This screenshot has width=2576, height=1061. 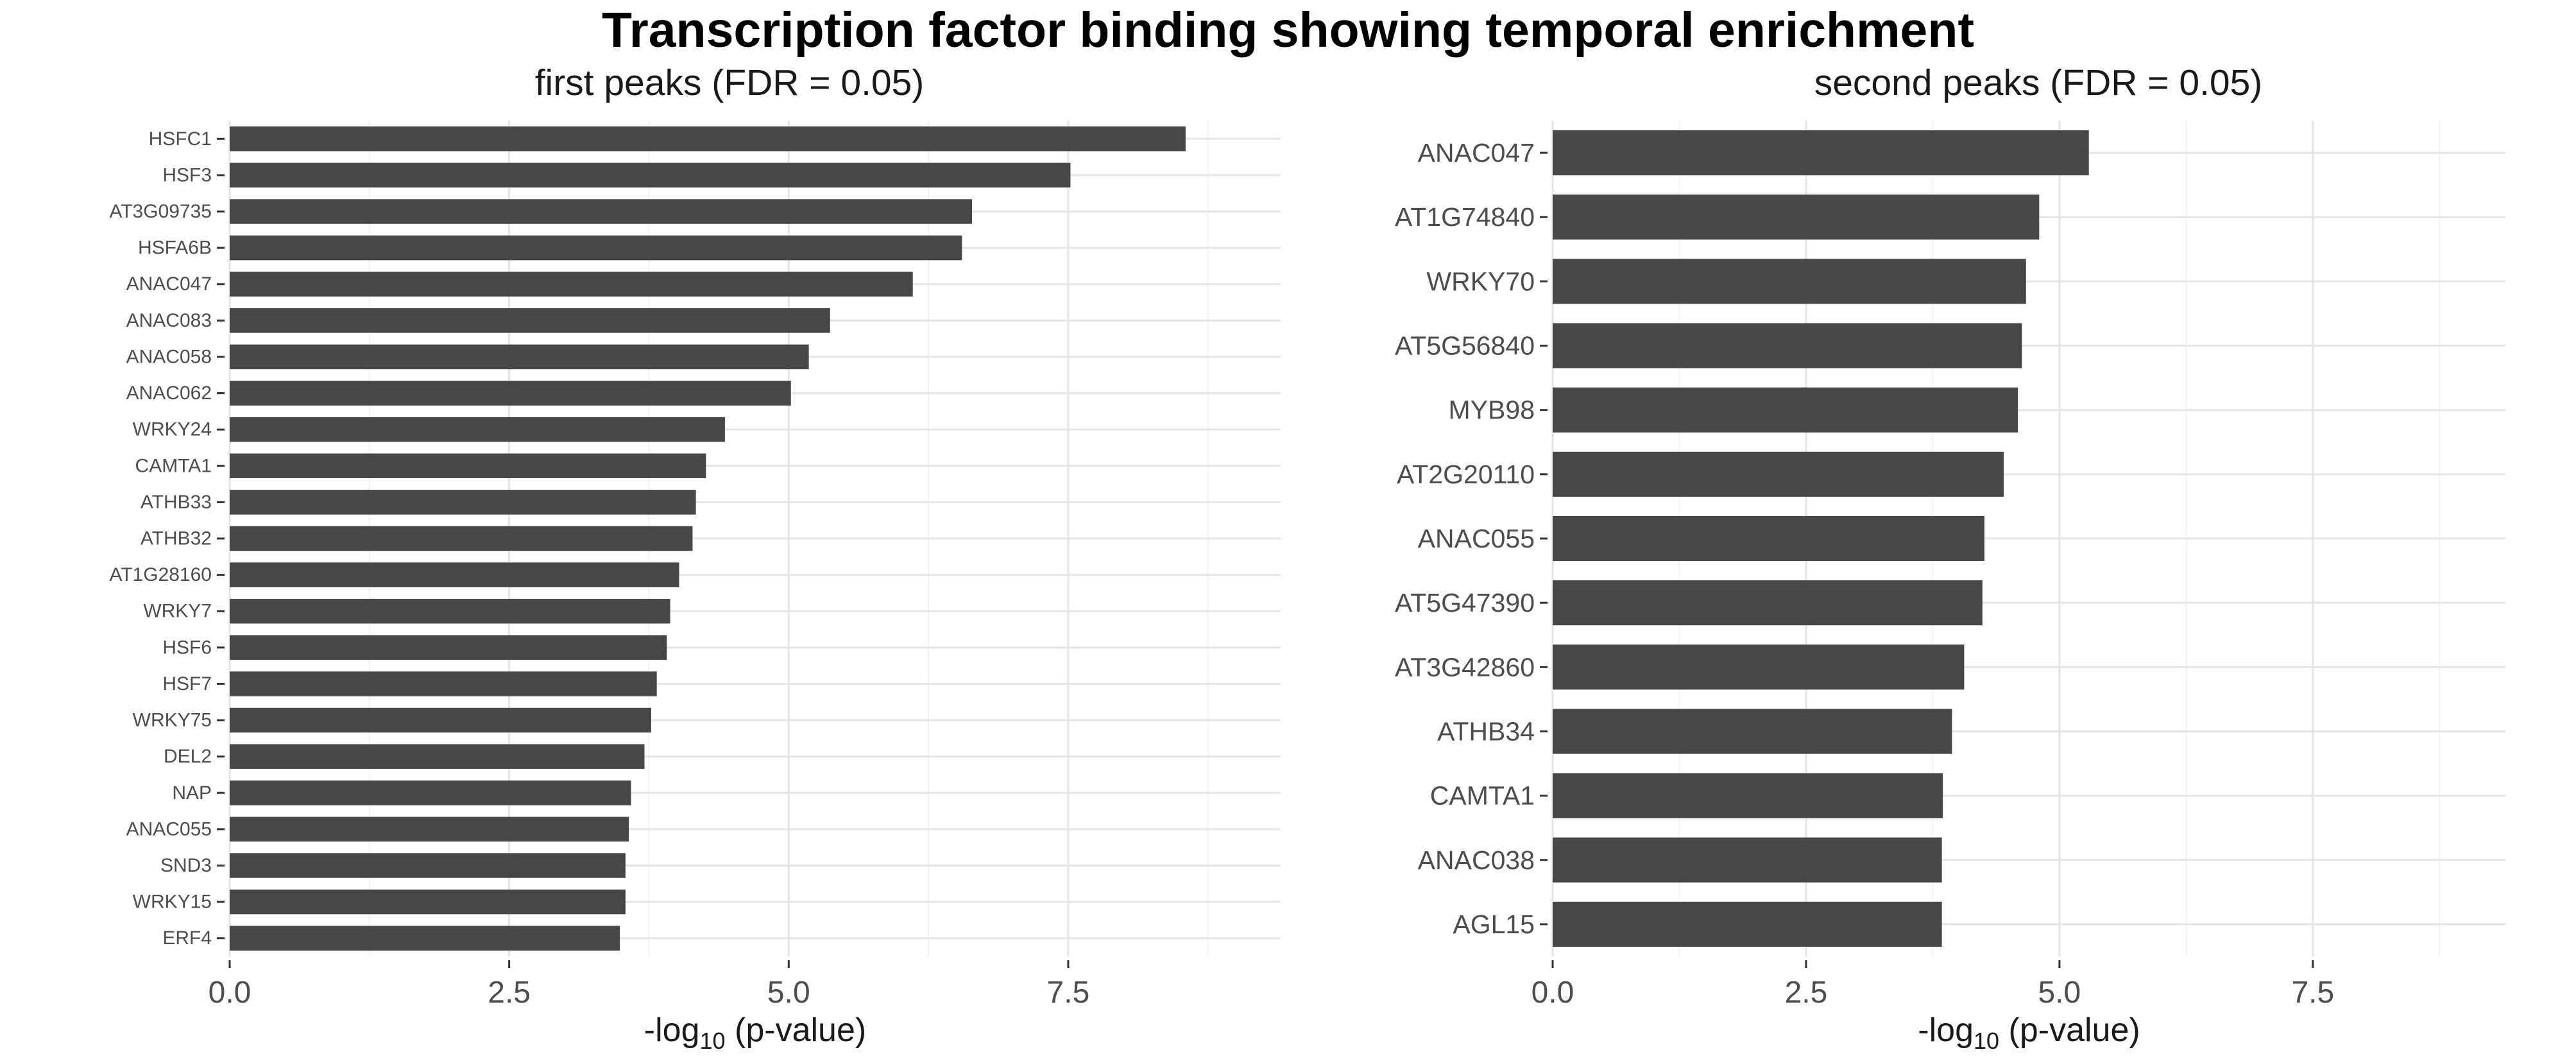 I want to click on y-tick-label: ANAC058, so click(x=169, y=356).